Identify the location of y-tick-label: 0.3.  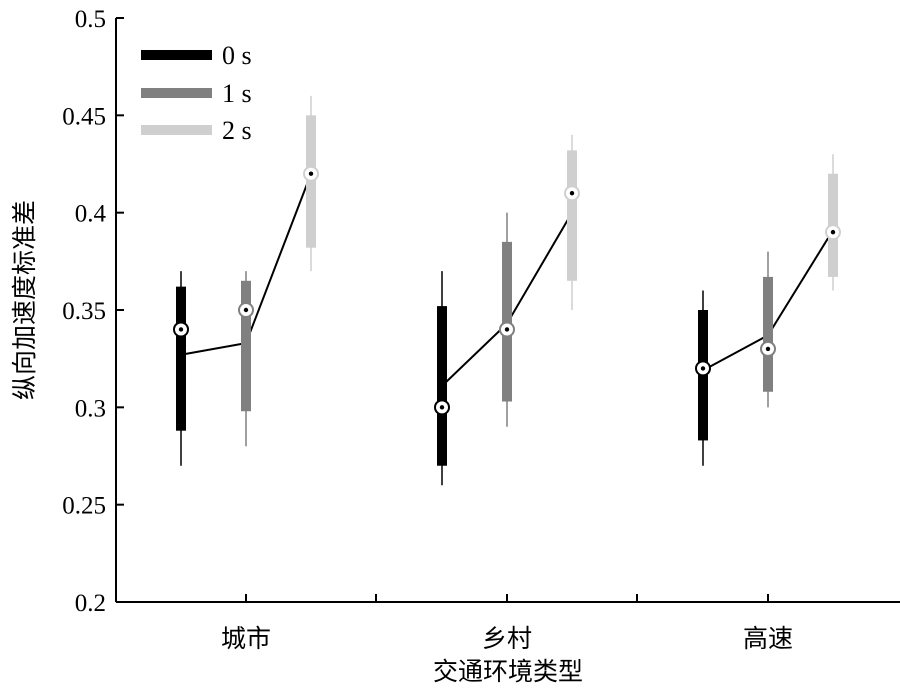
(90, 408).